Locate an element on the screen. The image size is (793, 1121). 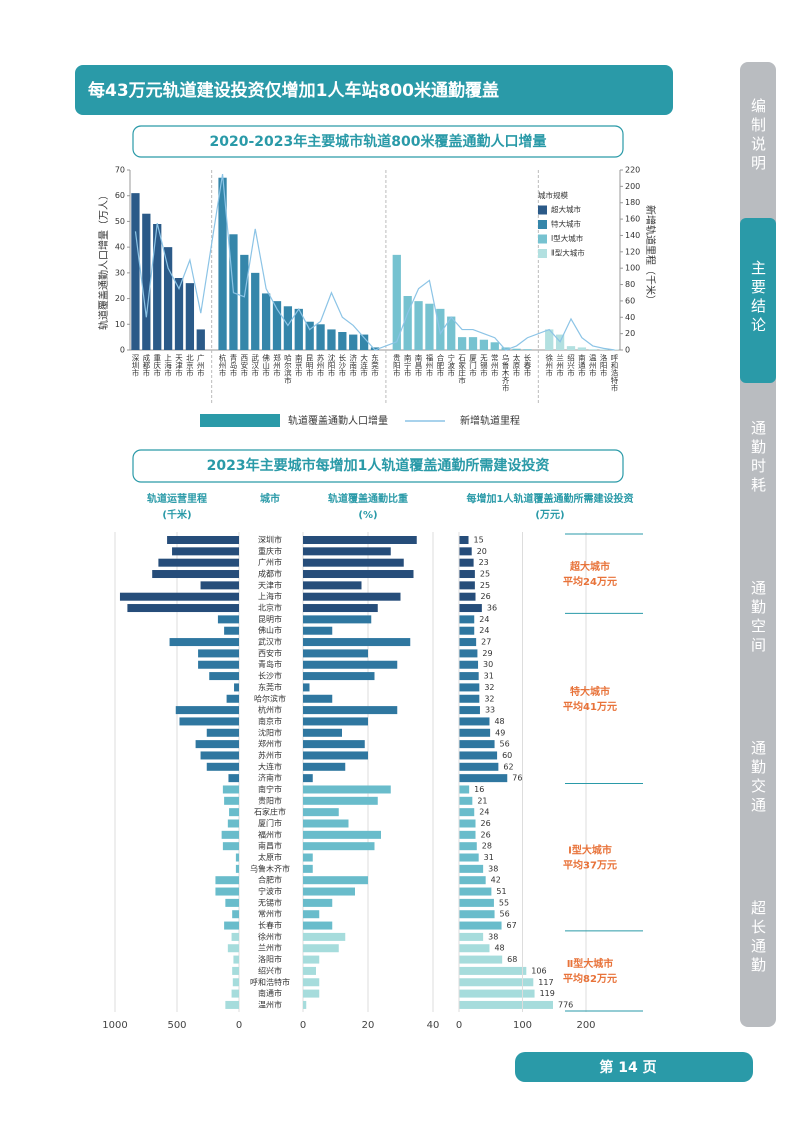
y2-tick-label: 220 is located at coordinates (632, 170).